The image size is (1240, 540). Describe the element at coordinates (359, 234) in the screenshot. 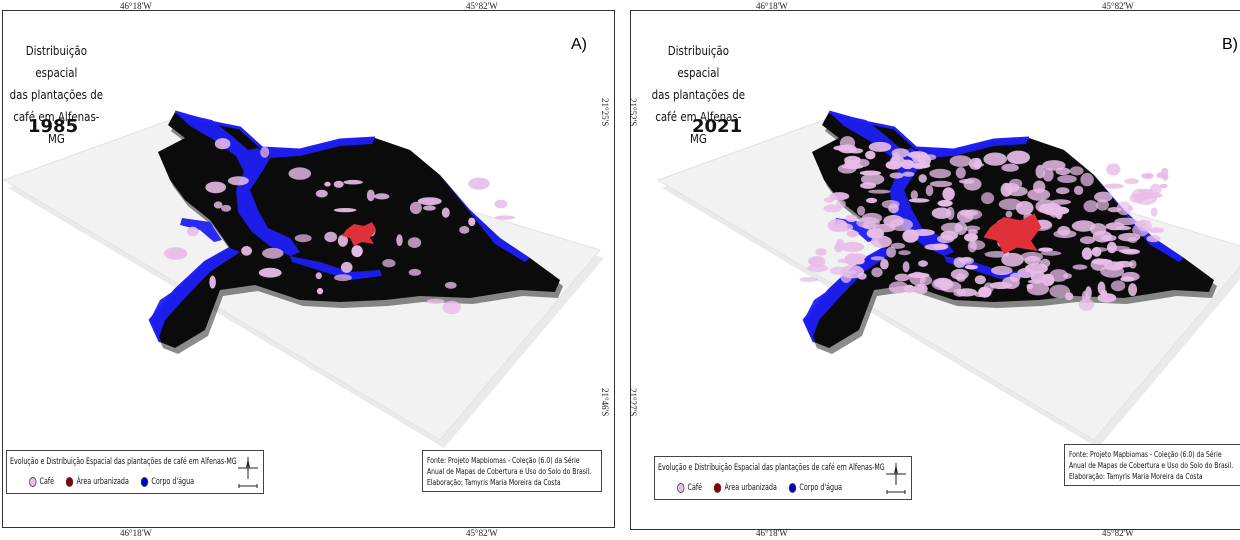

I see `urban-area` at that location.